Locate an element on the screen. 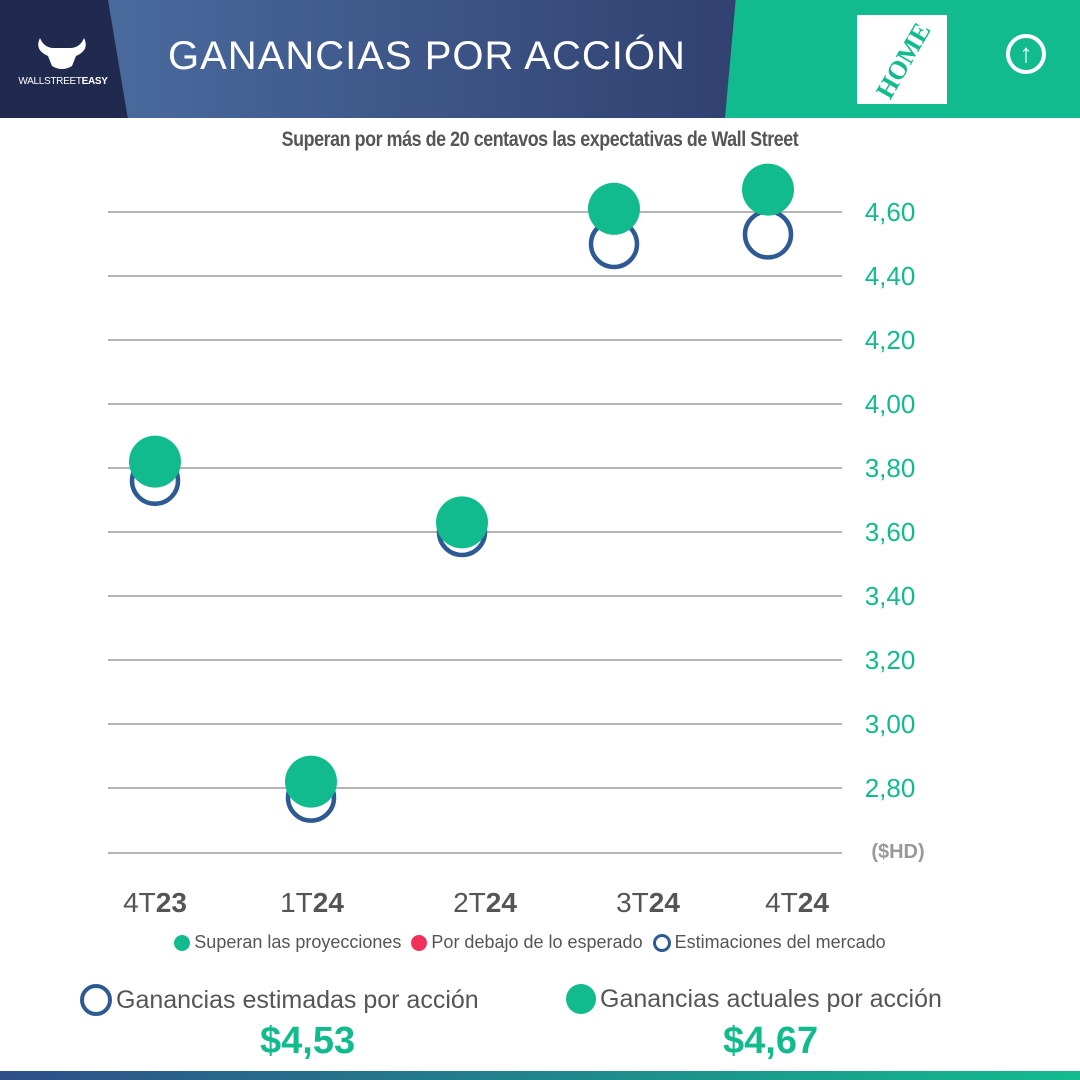 The width and height of the screenshot is (1080, 1080). actual-value: $4,67 is located at coordinates (771, 1041).